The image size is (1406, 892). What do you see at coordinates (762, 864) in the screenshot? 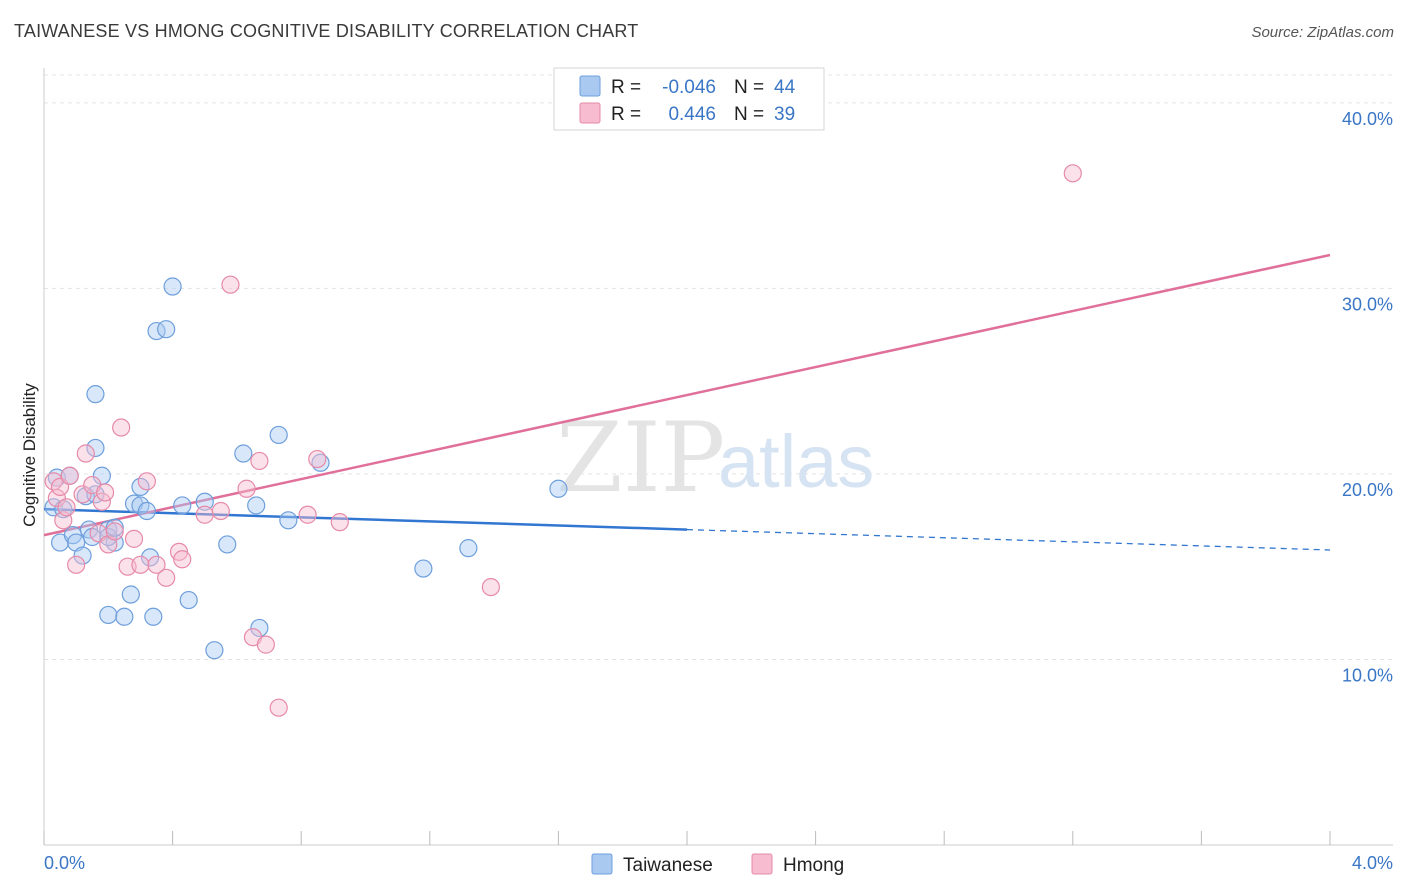
I see `series-legend-swatch-hmong` at bounding box center [762, 864].